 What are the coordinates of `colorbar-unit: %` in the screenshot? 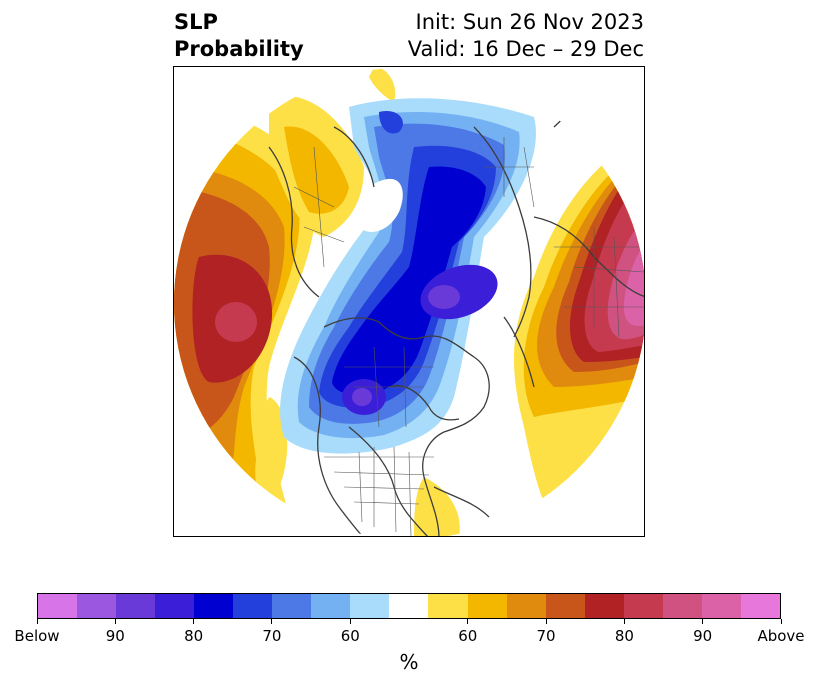 It's located at (409, 662).